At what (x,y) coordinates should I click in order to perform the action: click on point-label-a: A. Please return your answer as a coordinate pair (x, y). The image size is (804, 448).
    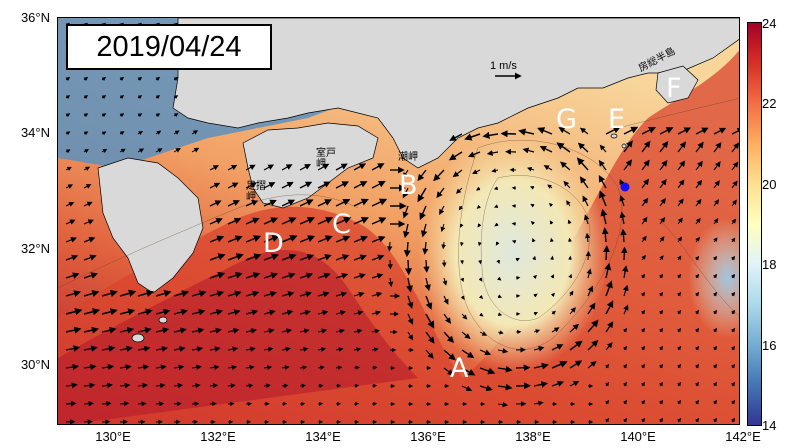
    Looking at the image, I should click on (459, 368).